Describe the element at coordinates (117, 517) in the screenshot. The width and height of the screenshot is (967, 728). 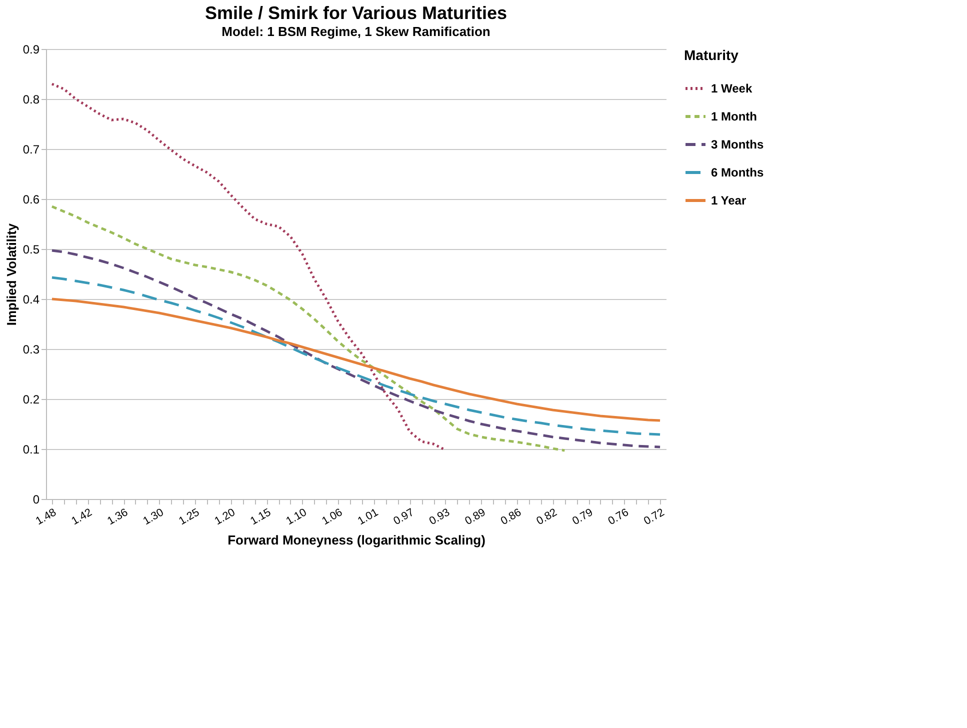
I see `x-tick-label: 1.36` at that location.